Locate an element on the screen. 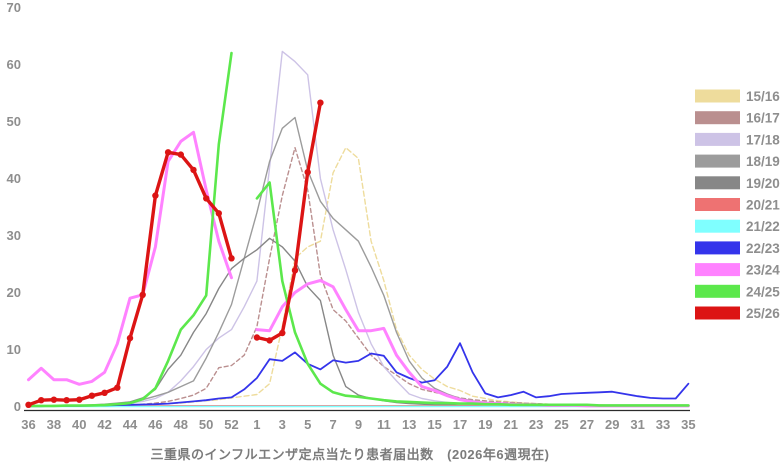  x-axis-tick-label: 7 is located at coordinates (332, 424).